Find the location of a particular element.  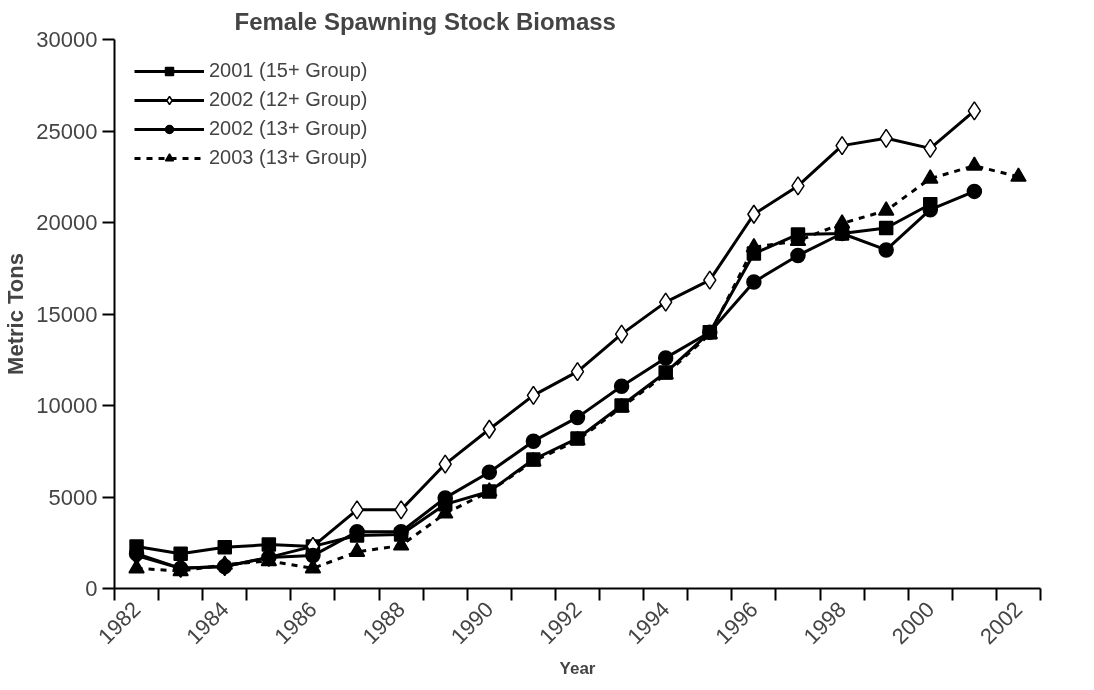

legend-label: 2001 (15+ Group) is located at coordinates (288, 70).